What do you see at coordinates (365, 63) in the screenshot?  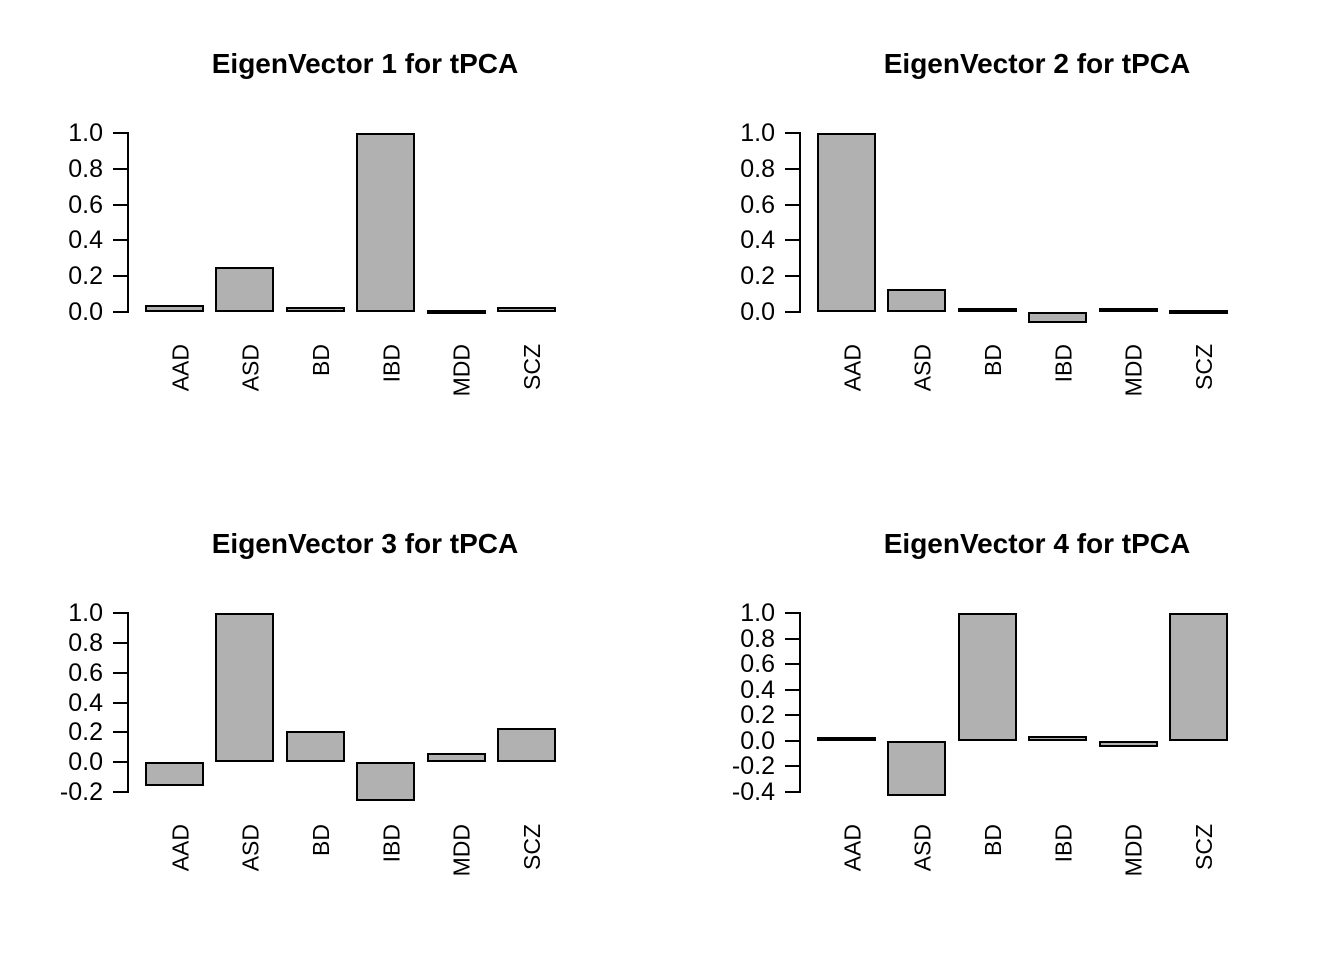 I see `chart-title: EigenVector 1 for tPCA` at bounding box center [365, 63].